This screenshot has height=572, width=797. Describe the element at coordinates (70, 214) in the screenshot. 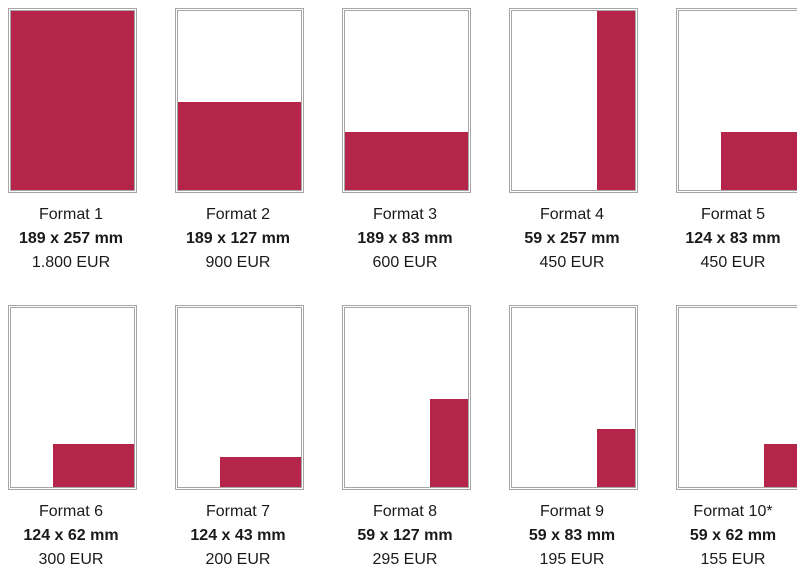

I see `format-title: Format 1` at that location.